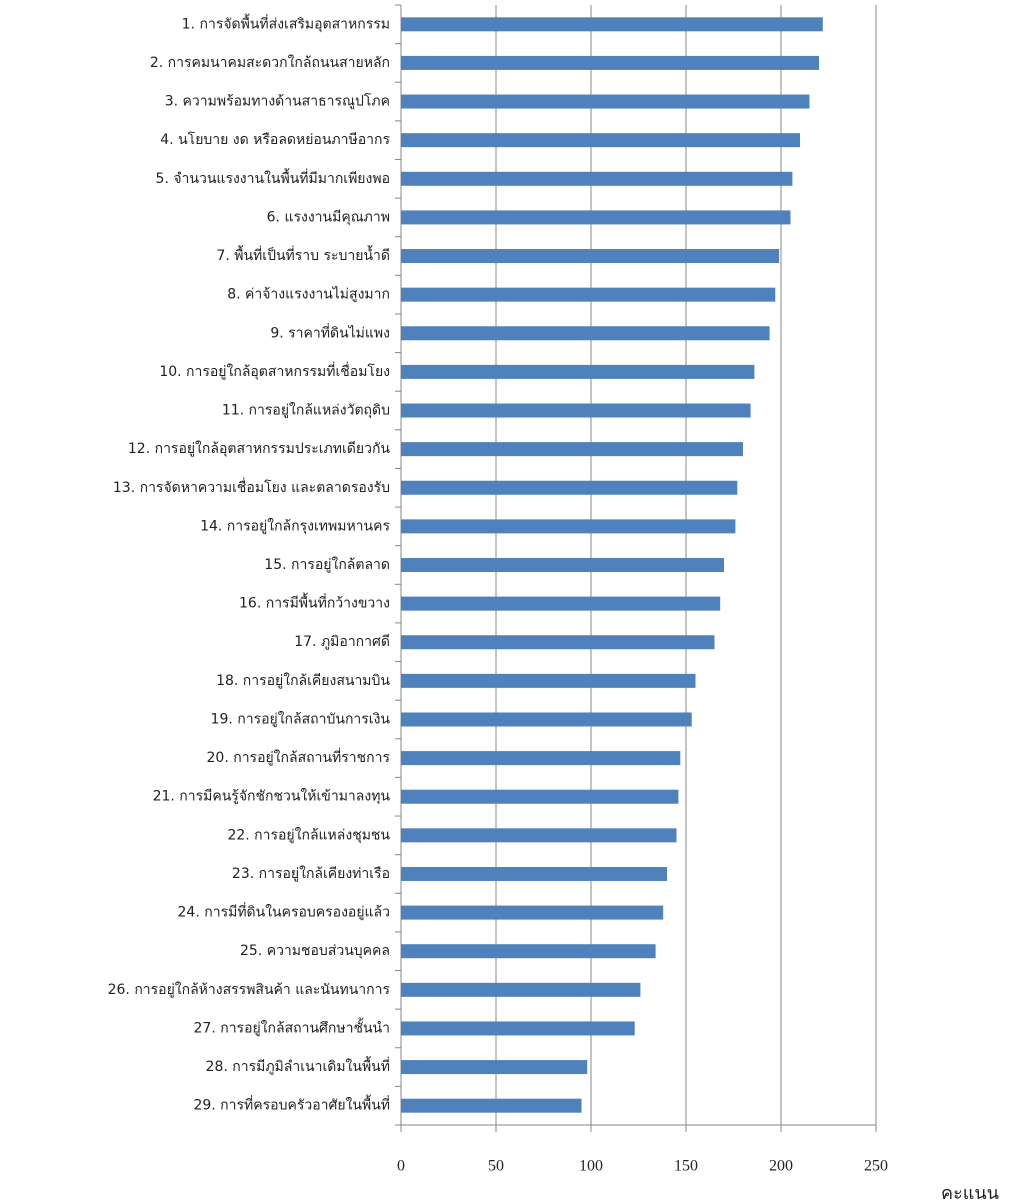 The width and height of the screenshot is (1011, 1201). Describe the element at coordinates (306, 410) in the screenshot. I see `y-tick-label: 11. การอยู่ใกล้แหล่งวัตถุดิบ` at that location.